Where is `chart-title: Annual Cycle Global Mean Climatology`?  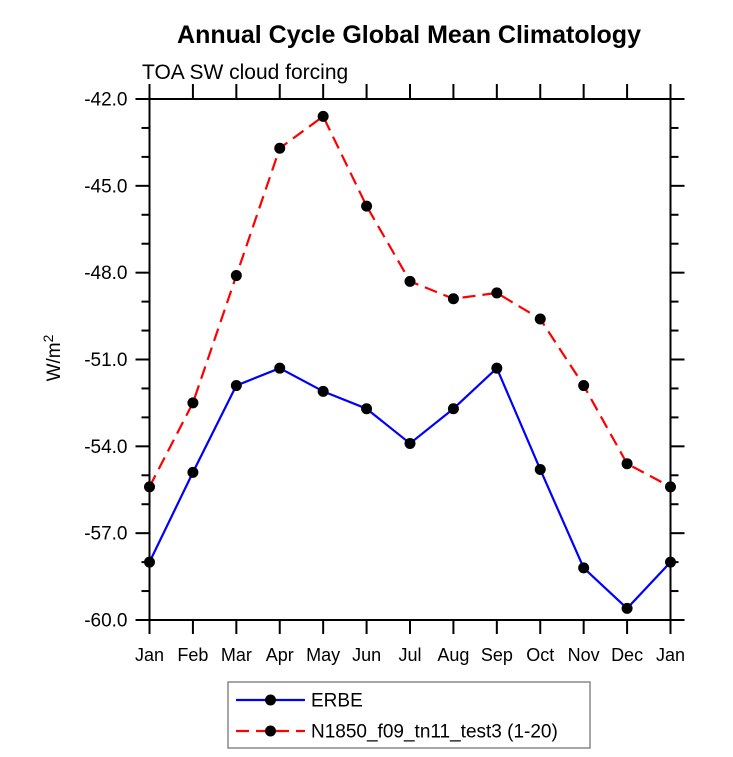 chart-title: Annual Cycle Global Mean Climatology is located at coordinates (409, 35).